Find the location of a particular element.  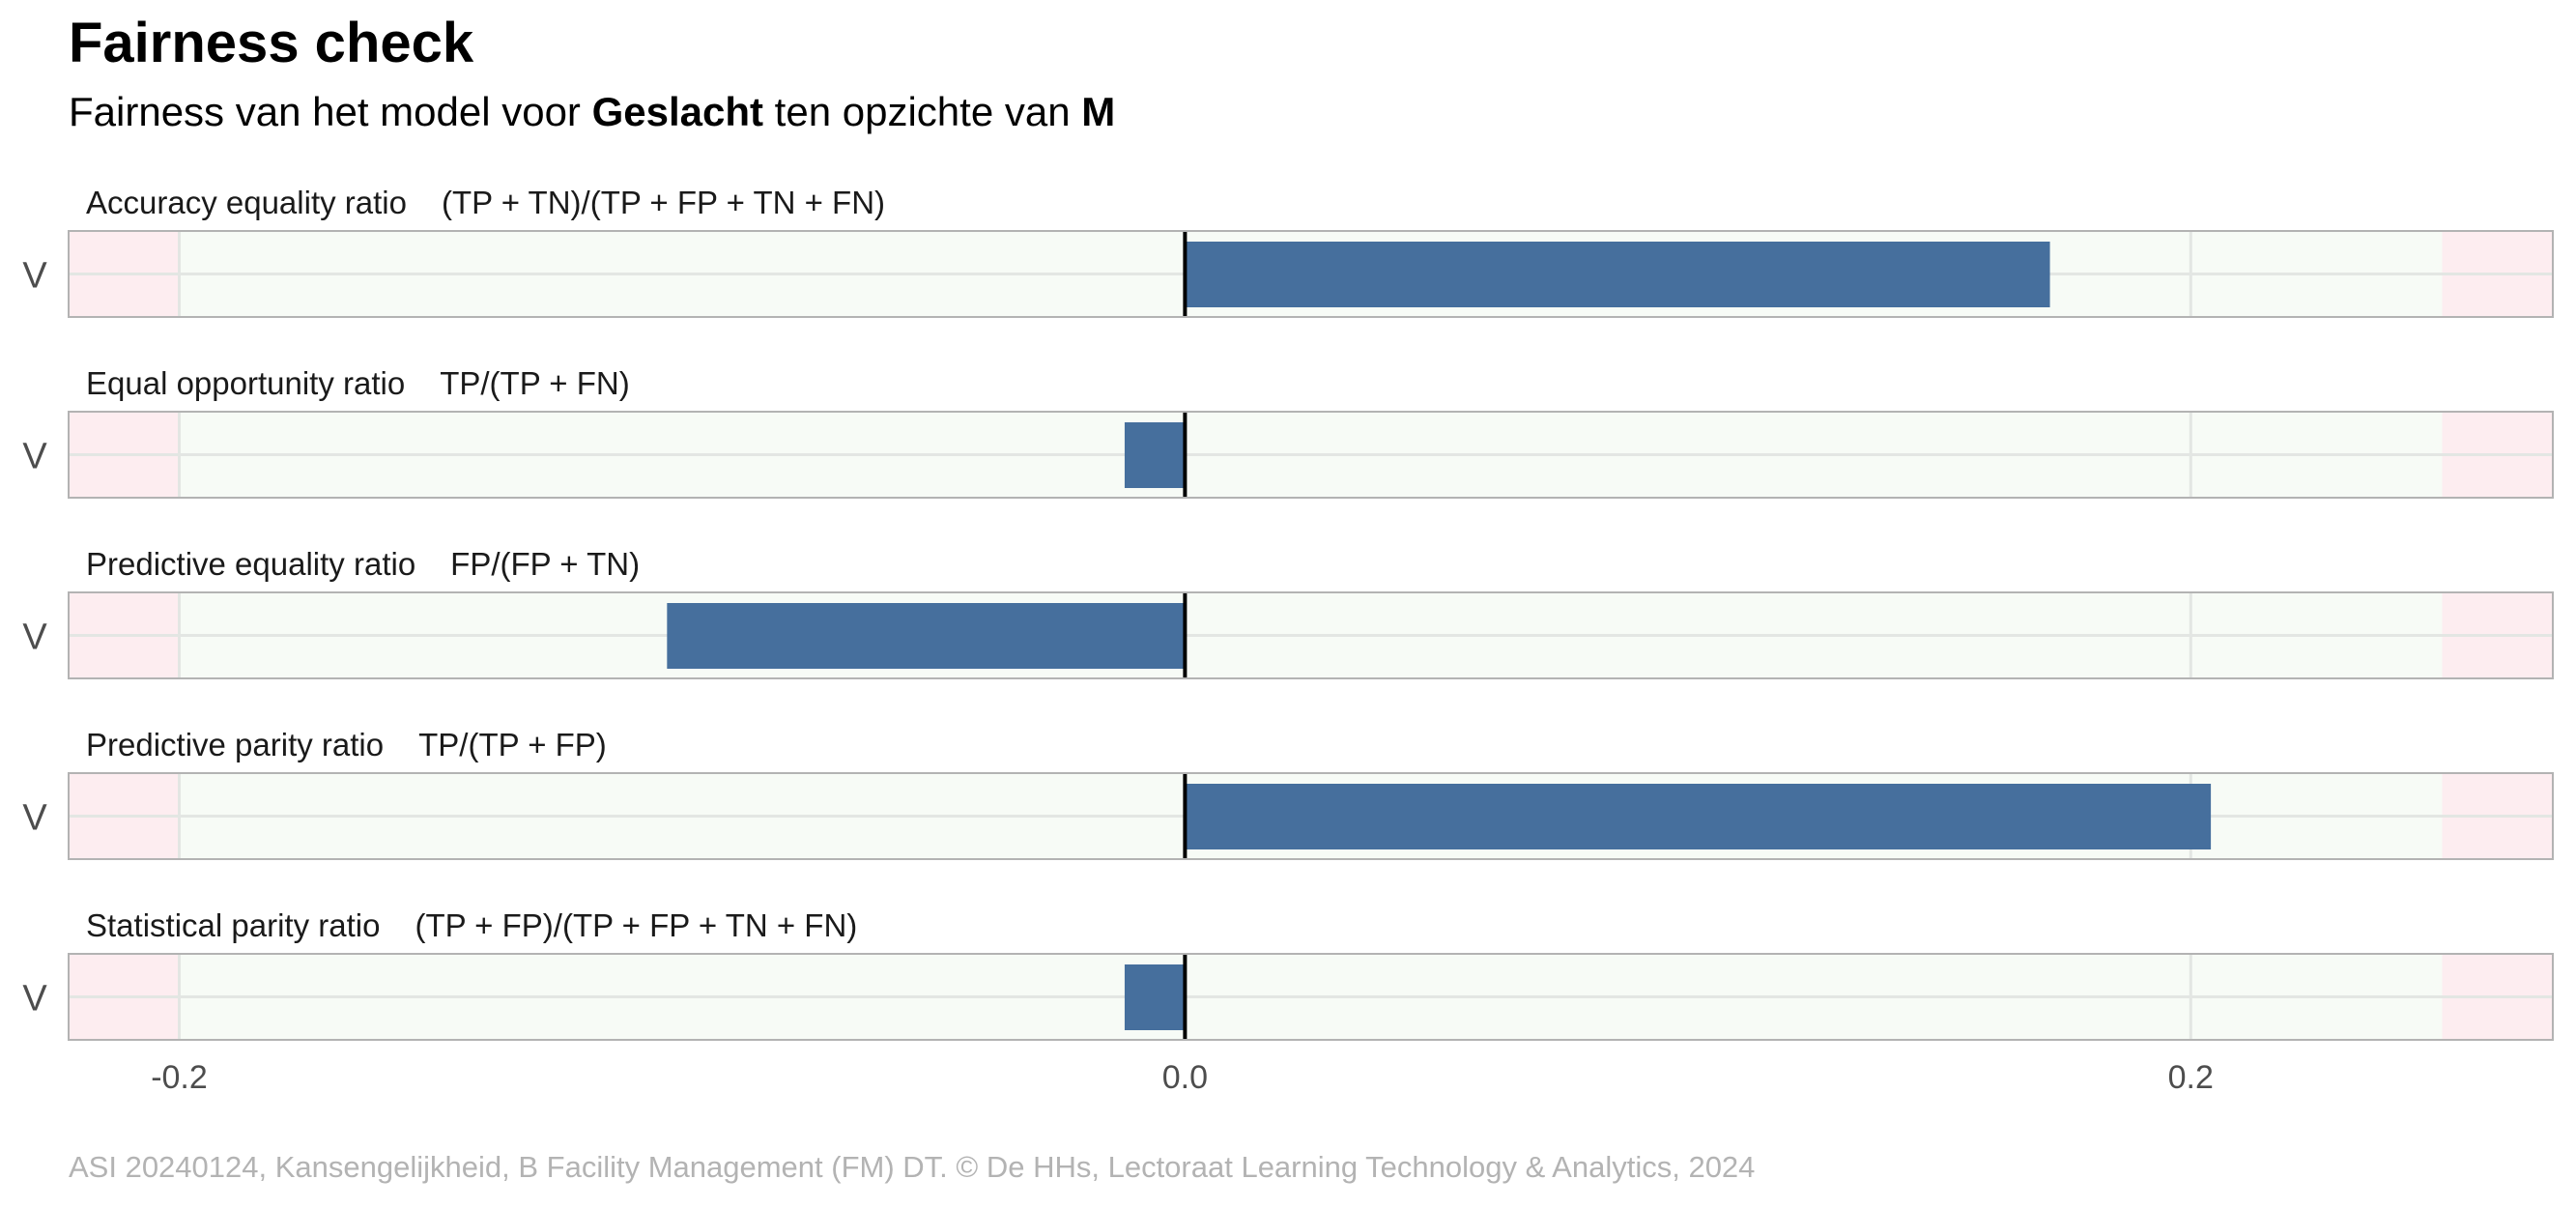

metric-formula: FP/(FP + TN) is located at coordinates (545, 564).